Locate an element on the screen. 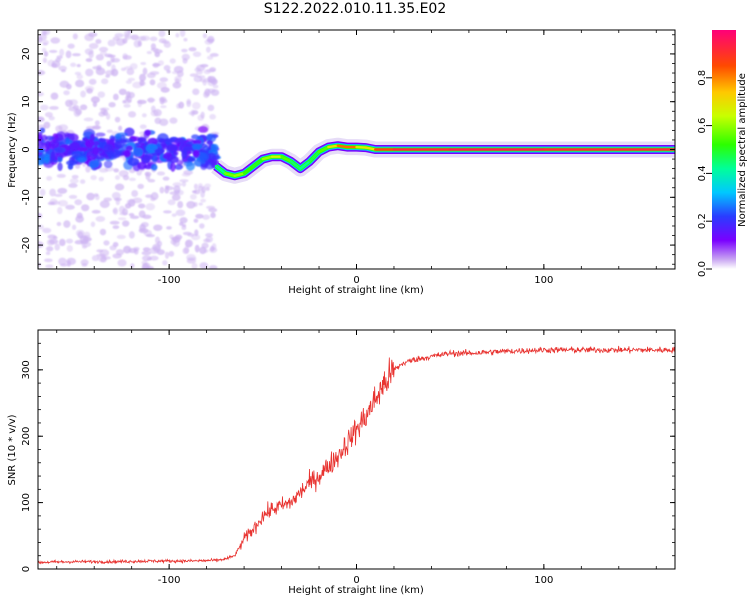  spectrogram-y-tick-label: -10 is located at coordinates (26, 197).